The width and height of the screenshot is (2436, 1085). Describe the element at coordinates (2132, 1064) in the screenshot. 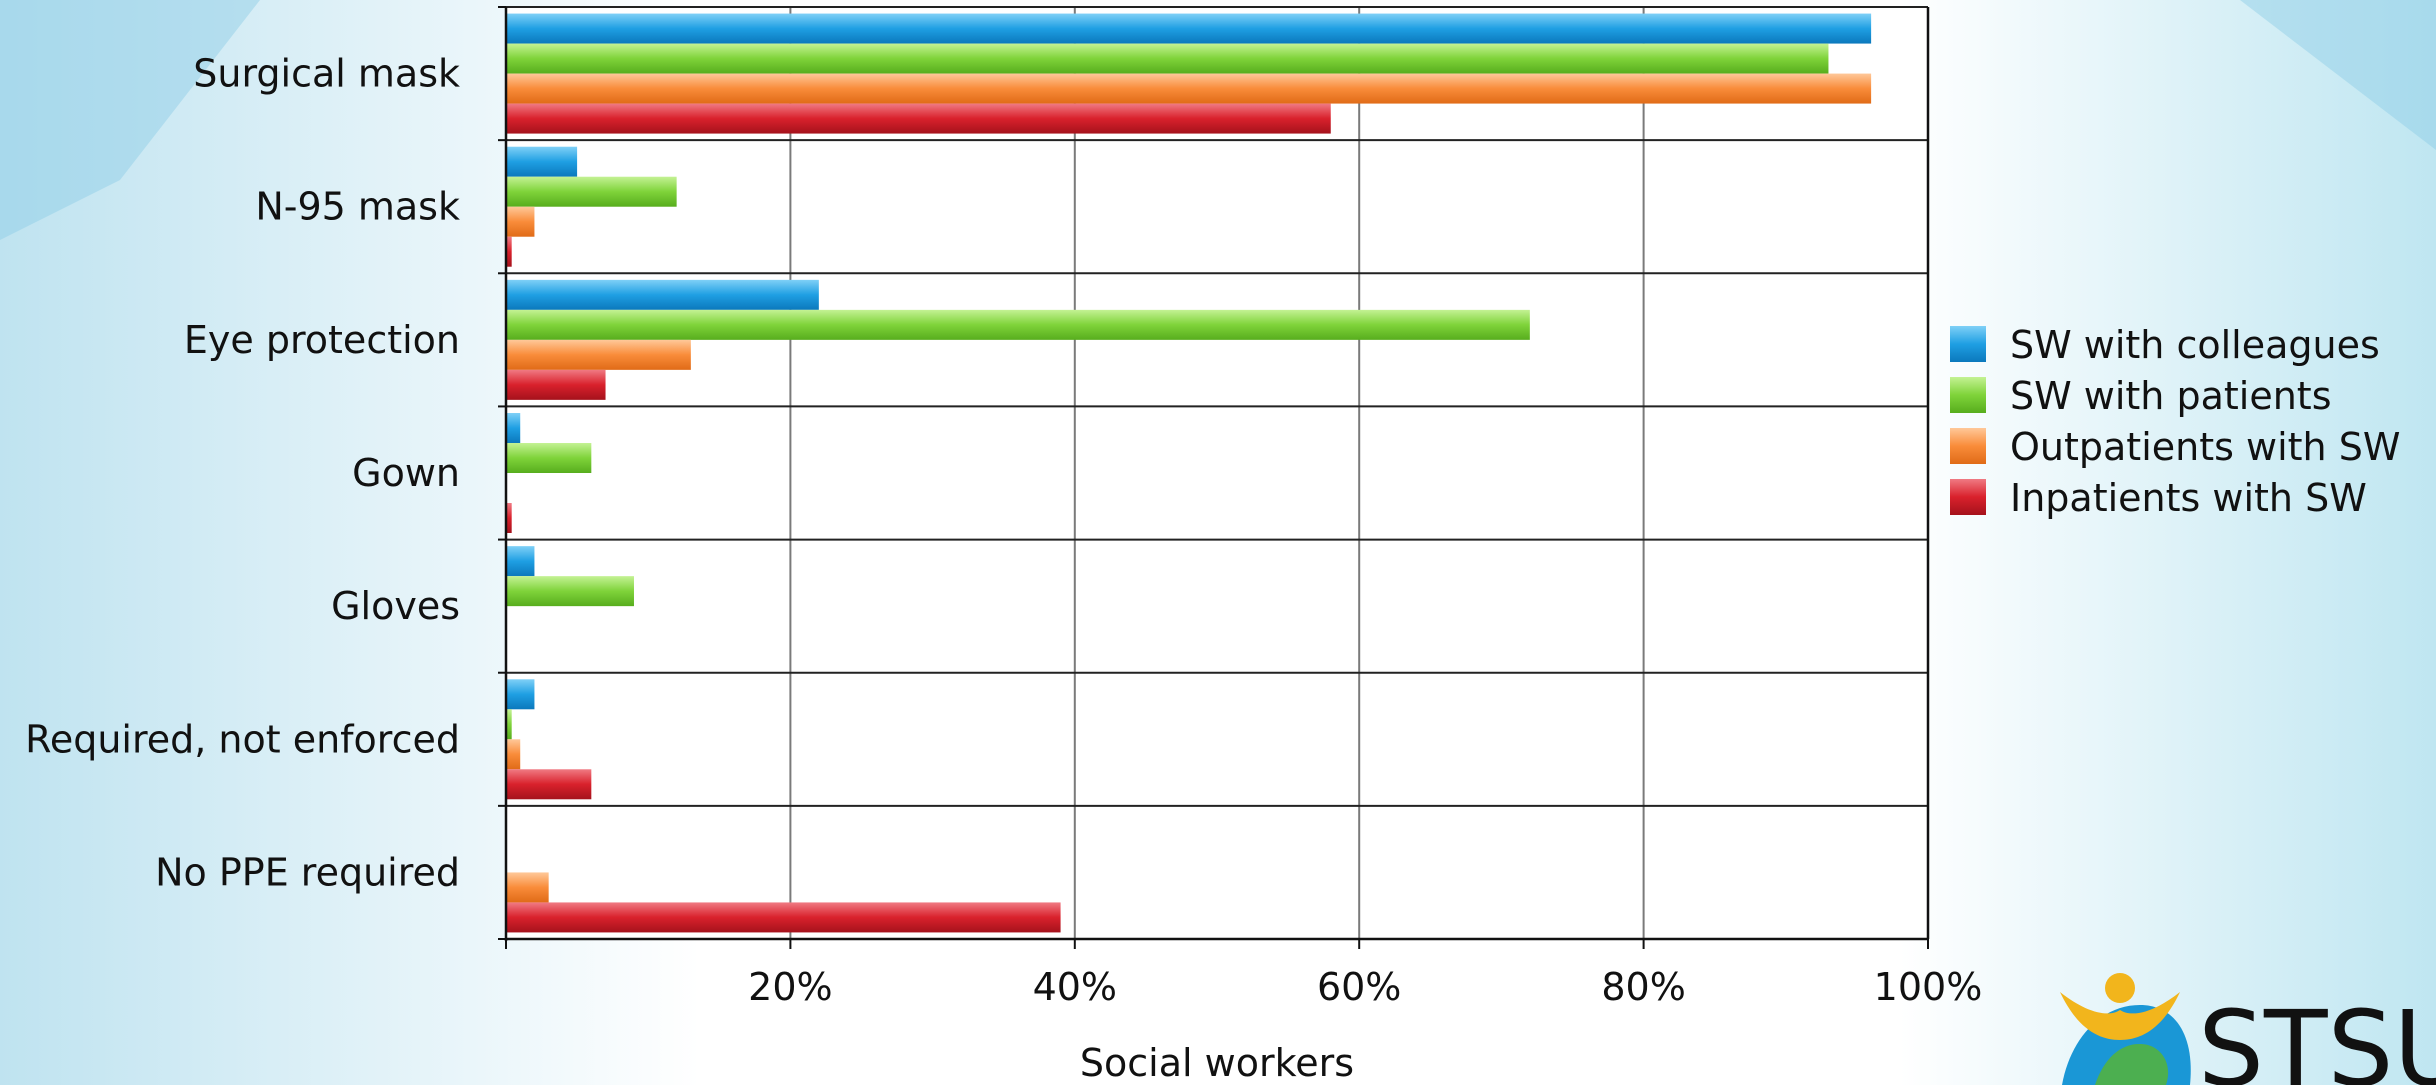

I see `logo-ribbon-green` at that location.